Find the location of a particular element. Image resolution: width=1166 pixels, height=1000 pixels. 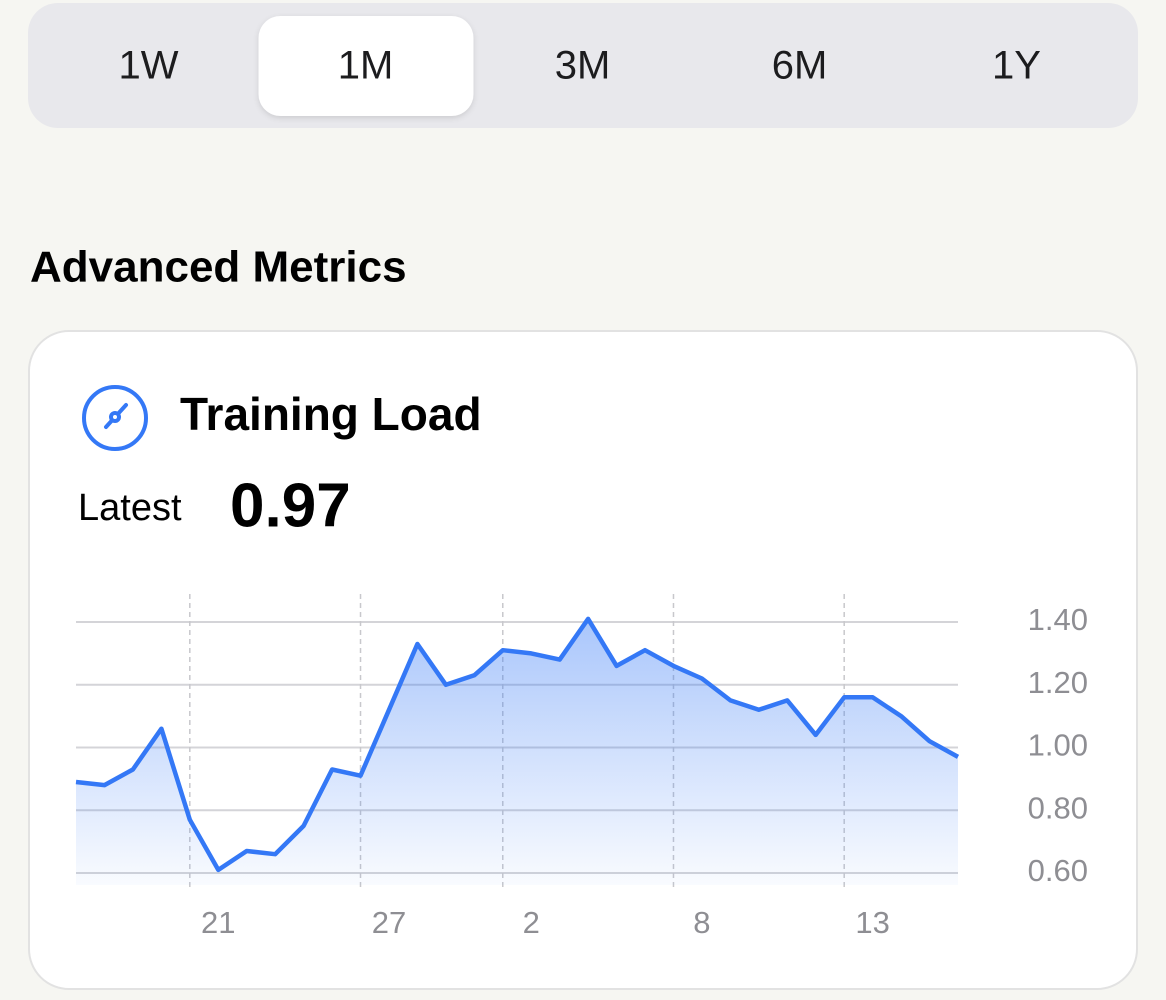

x-tick-label: 2 is located at coordinates (531, 922).